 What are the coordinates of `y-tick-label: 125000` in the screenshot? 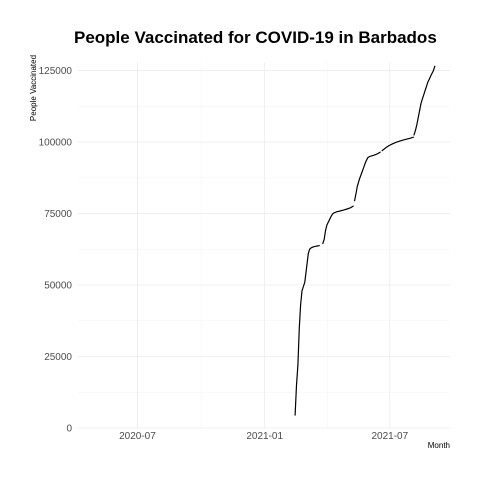 It's located at (56, 71).